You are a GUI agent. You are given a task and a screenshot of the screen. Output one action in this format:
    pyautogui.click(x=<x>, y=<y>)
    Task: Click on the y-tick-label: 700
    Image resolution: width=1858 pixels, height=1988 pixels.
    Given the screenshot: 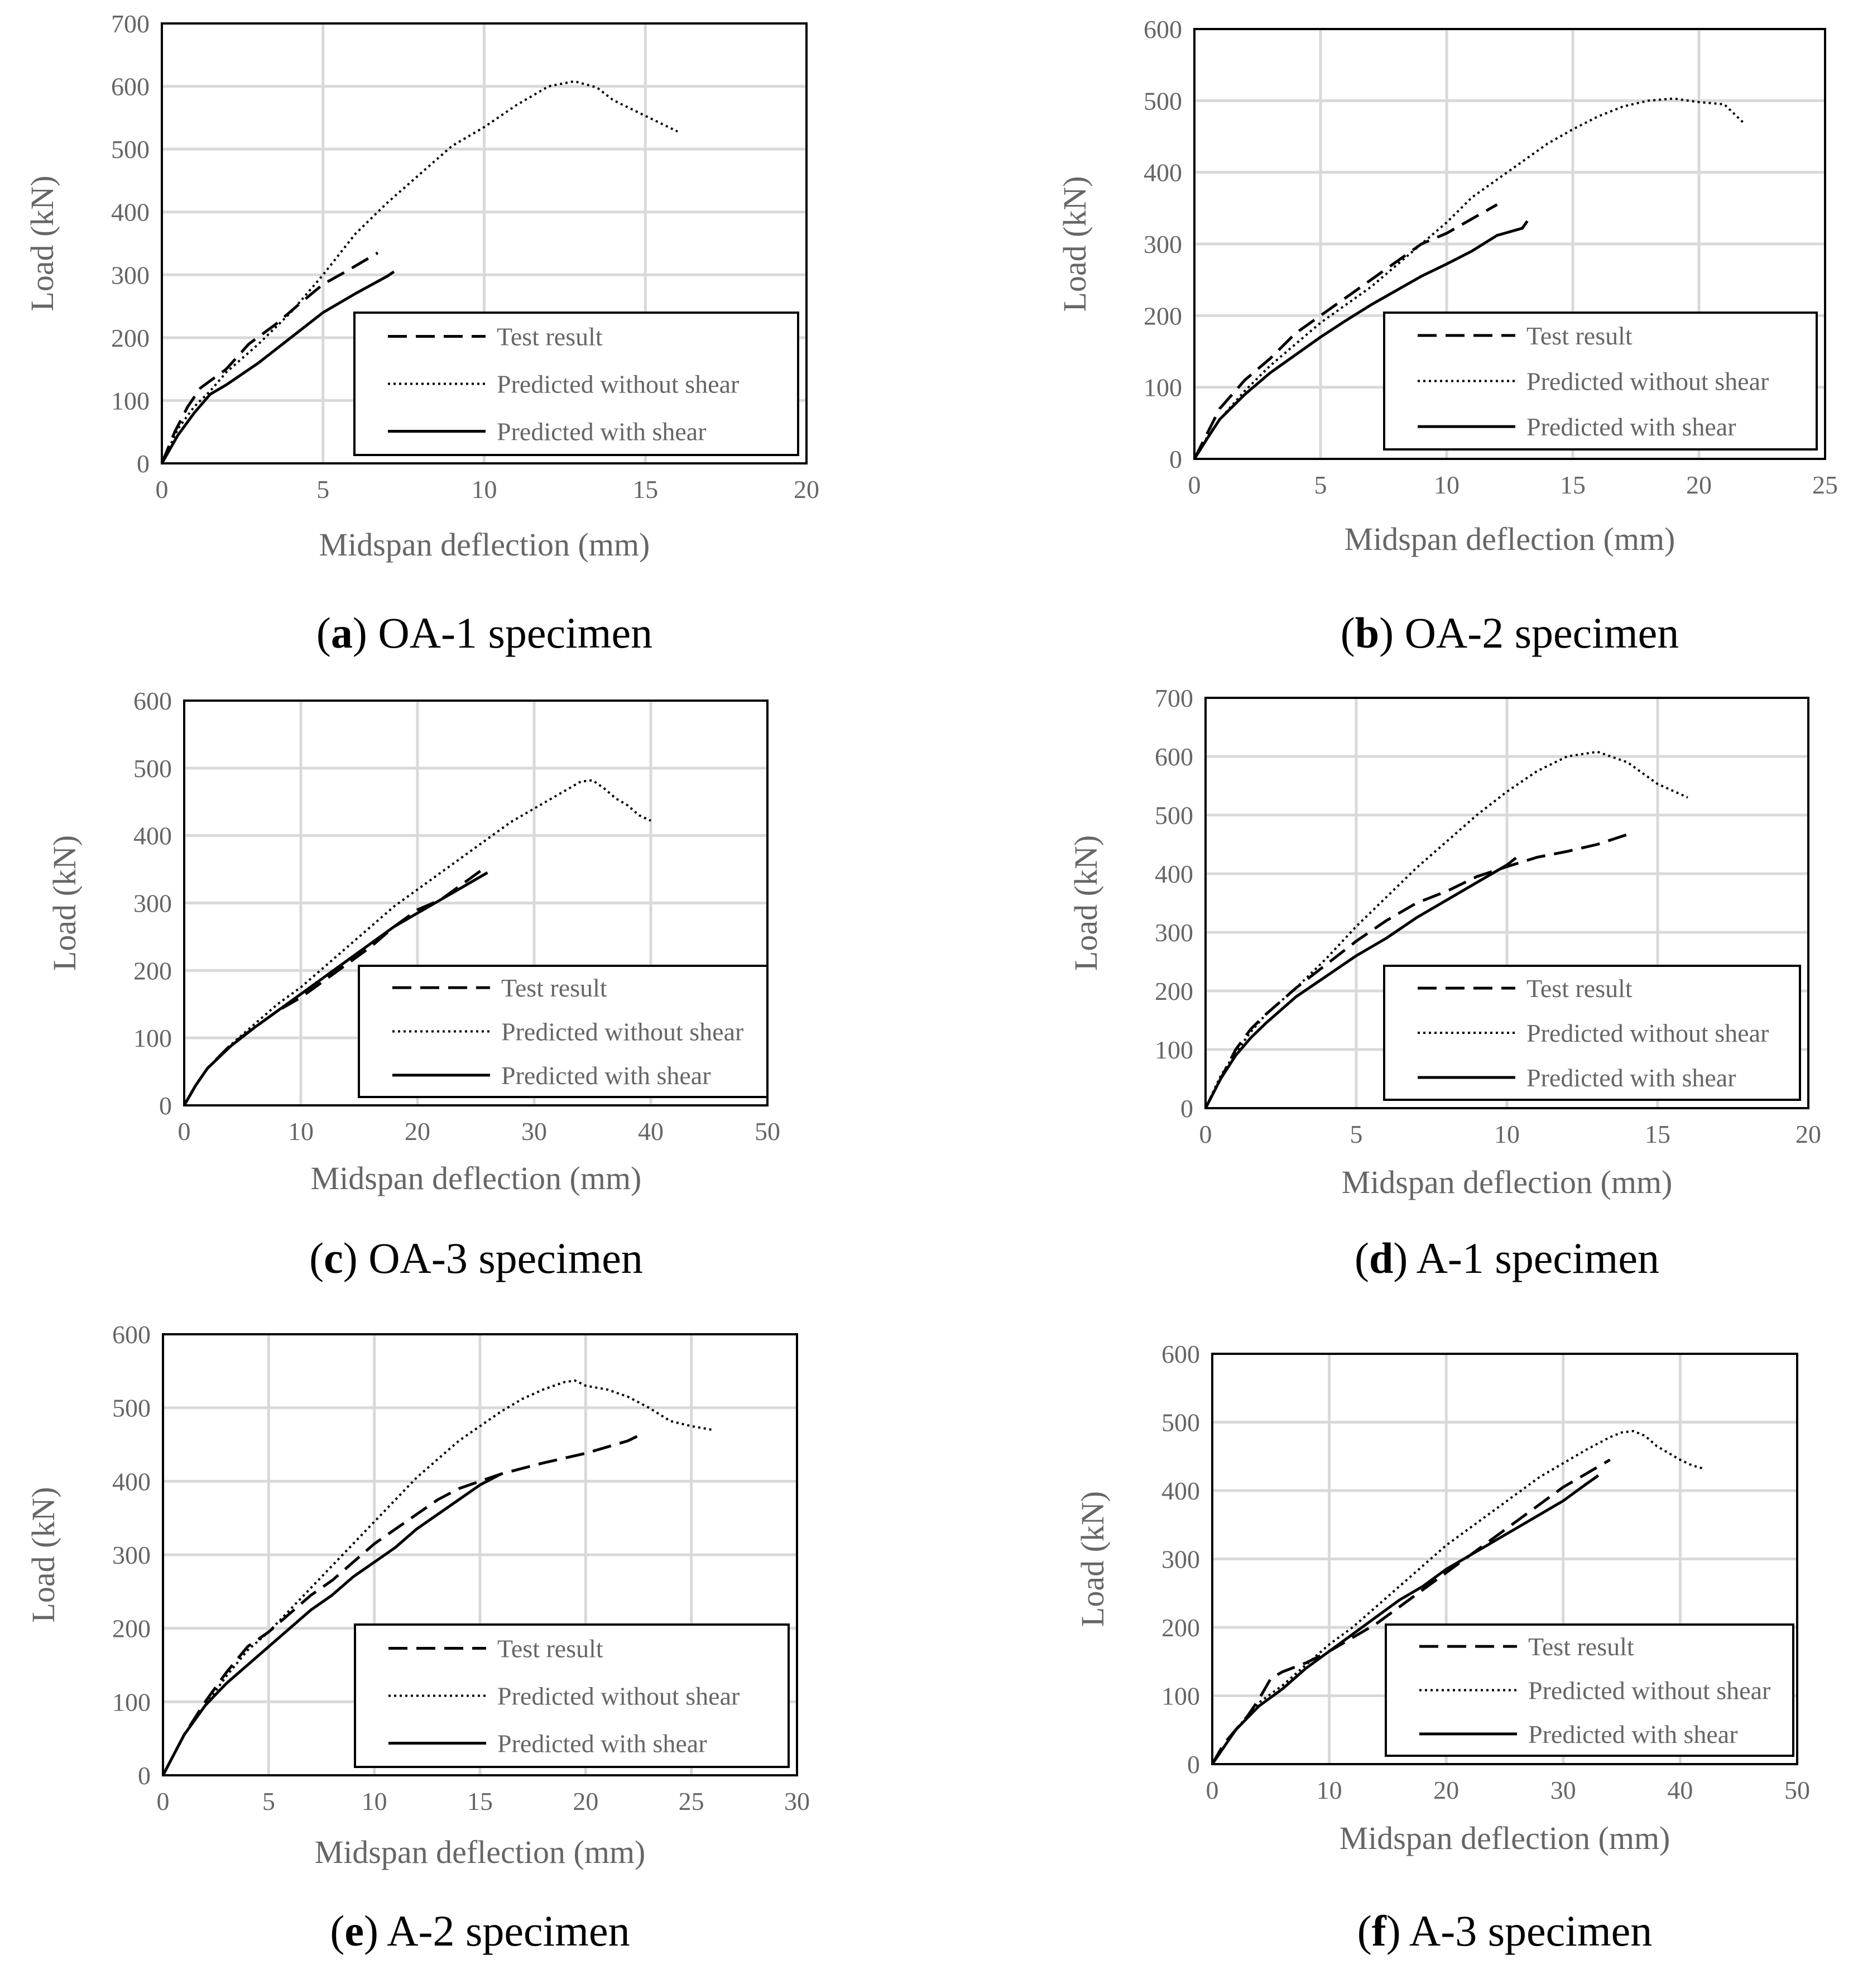 What is the action you would take?
    pyautogui.click(x=1174, y=698)
    